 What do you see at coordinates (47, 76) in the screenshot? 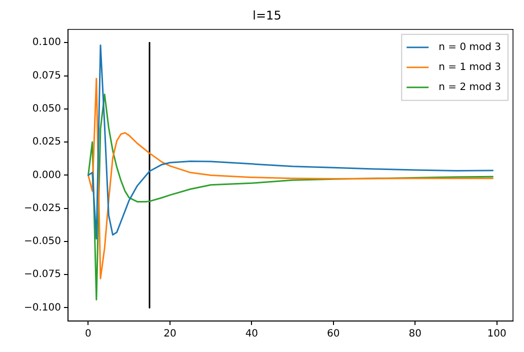
I see `y-tick-label: 0.075` at bounding box center [47, 76].